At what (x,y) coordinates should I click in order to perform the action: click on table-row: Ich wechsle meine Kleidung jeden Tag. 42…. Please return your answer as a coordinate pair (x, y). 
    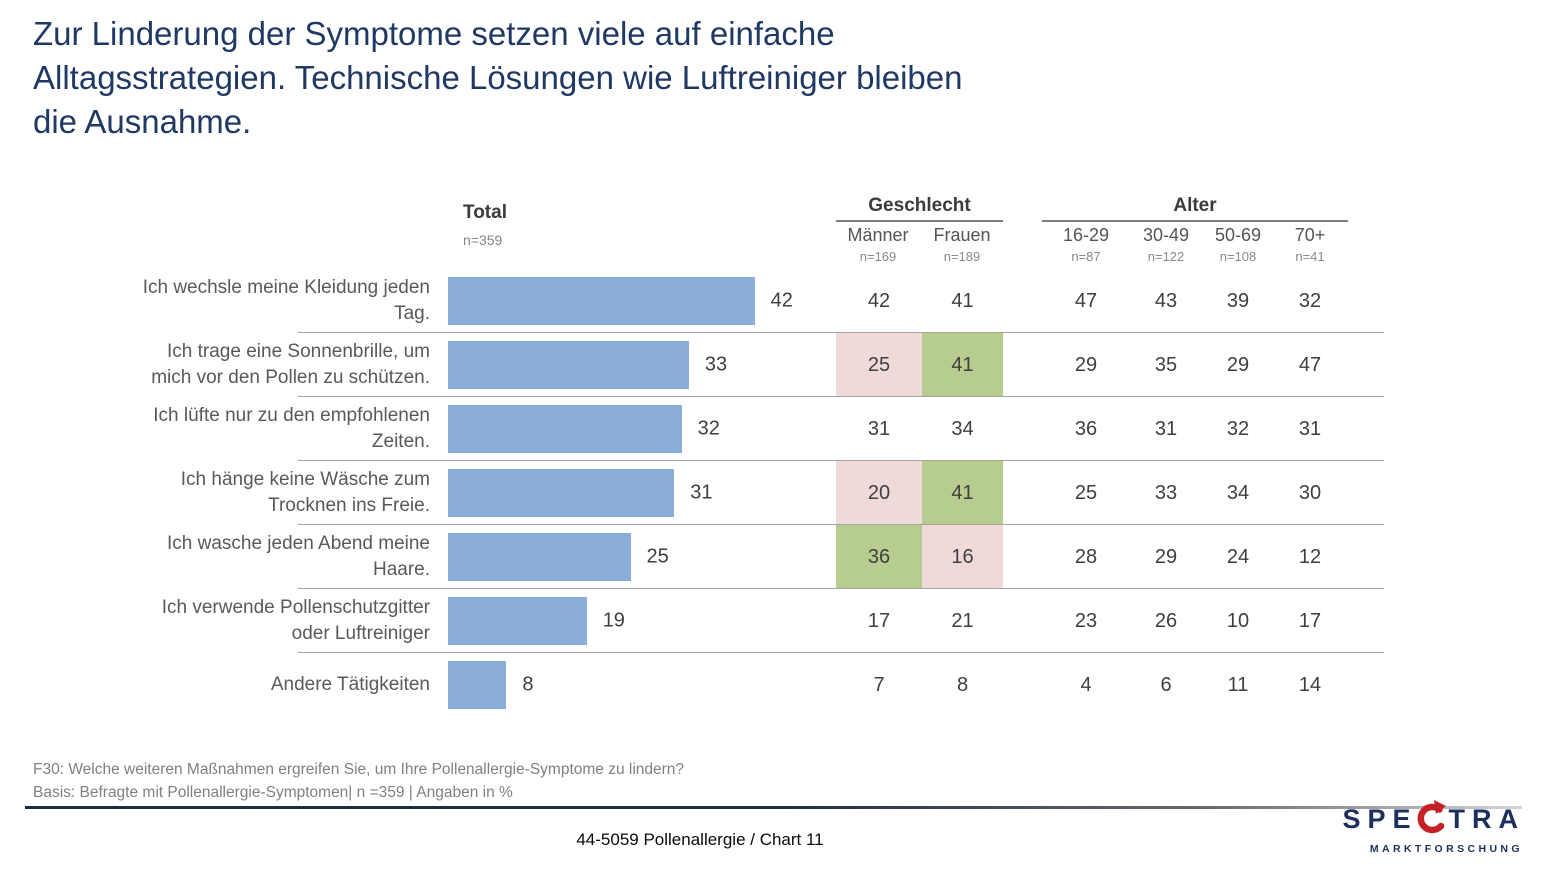
    Looking at the image, I should click on (773, 301).